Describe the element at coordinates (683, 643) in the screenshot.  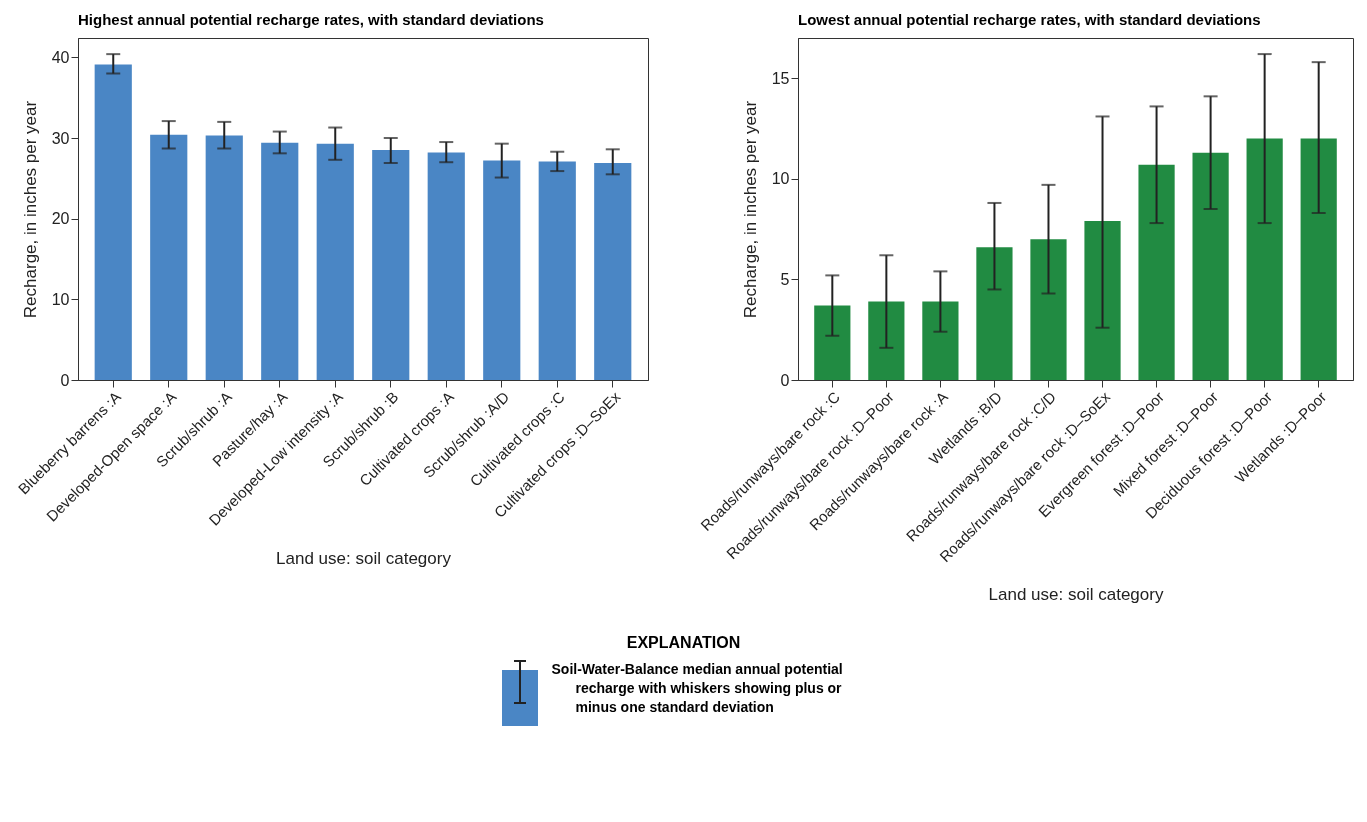
I see `legend-title: EXPLANATION` at that location.